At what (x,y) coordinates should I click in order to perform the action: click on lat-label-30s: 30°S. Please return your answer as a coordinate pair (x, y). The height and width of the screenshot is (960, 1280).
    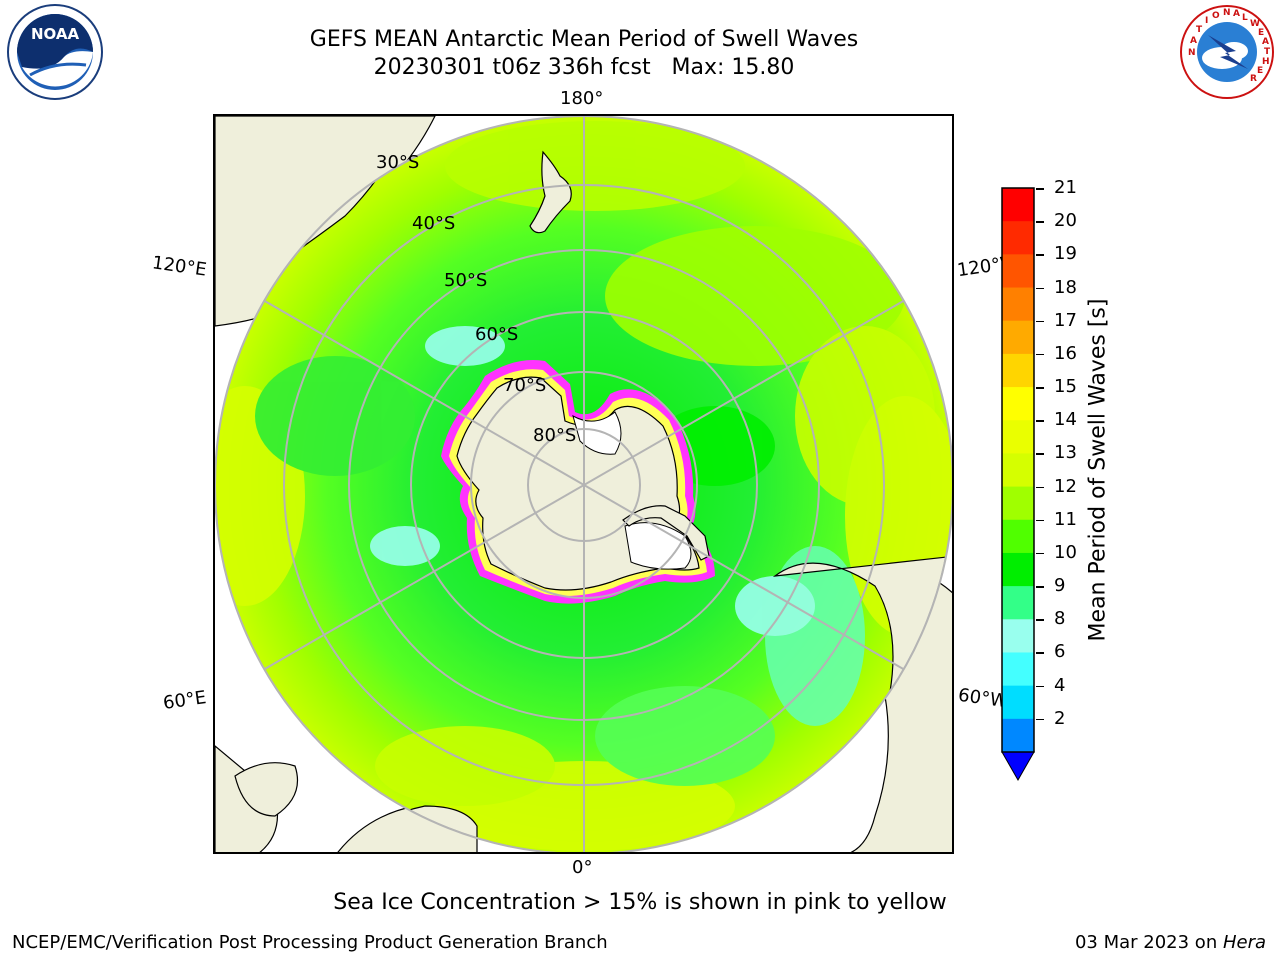
    Looking at the image, I should click on (398, 162).